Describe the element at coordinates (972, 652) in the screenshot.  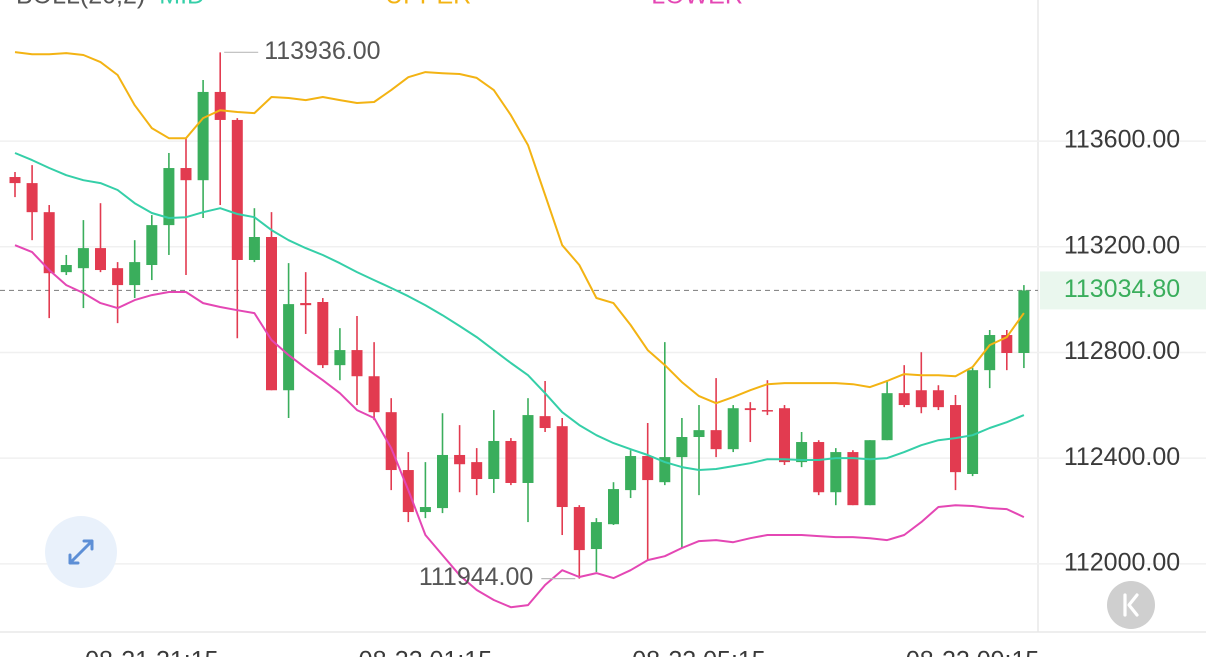
I see `x-tick-label: 08-22 09:15` at that location.